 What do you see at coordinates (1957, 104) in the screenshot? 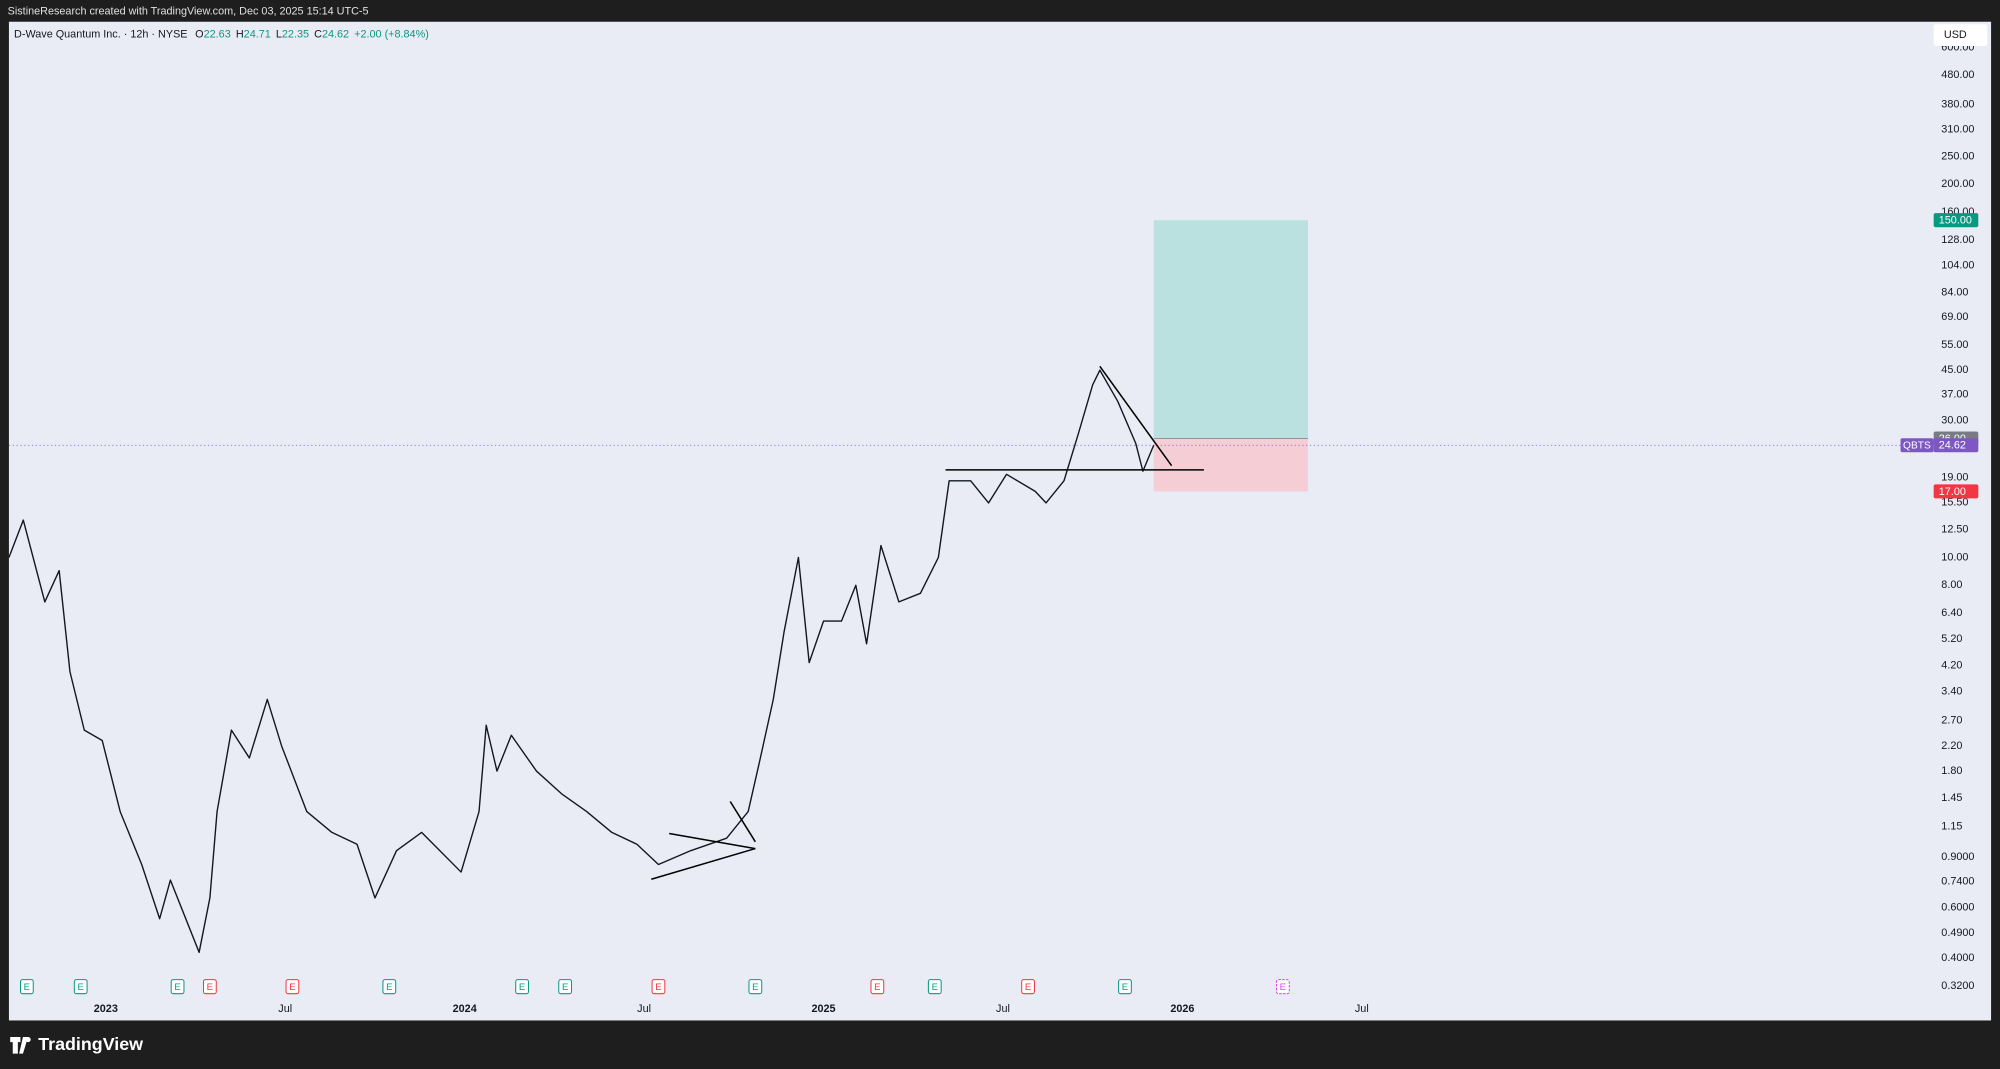
I see `y-tick-label: 380.00` at bounding box center [1957, 104].